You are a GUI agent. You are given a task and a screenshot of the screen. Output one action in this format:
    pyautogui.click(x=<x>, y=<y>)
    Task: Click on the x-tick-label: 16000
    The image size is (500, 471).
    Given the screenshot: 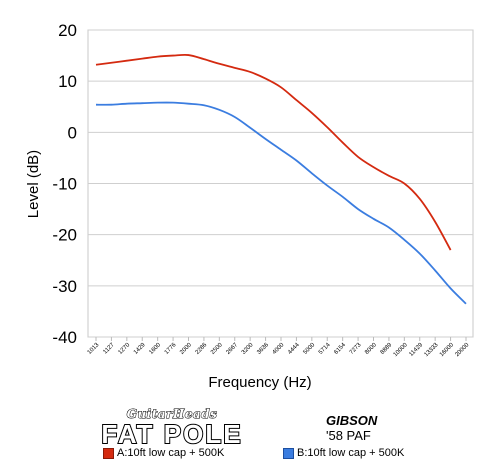 What is the action you would take?
    pyautogui.click(x=447, y=350)
    